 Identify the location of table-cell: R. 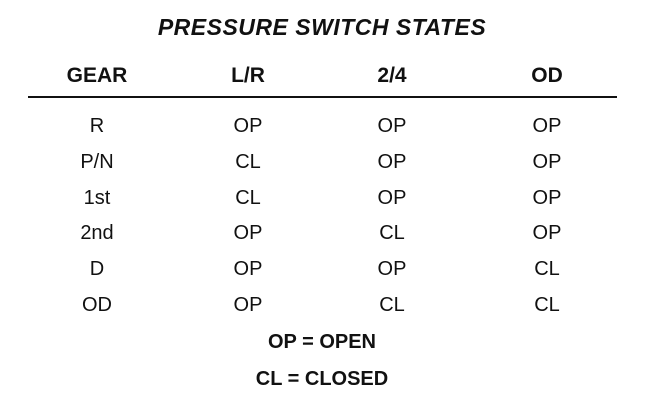
(97, 126).